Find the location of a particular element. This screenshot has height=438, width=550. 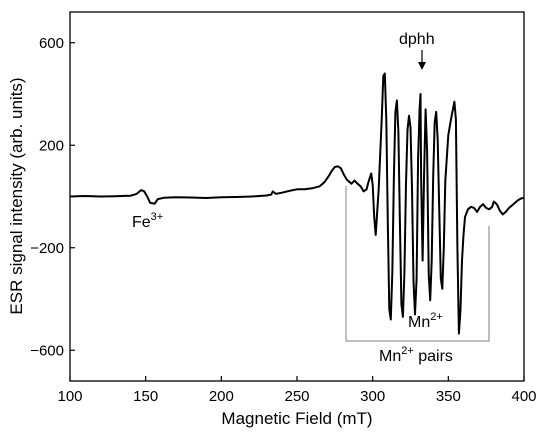

y-tick-label: −200 is located at coordinates (47, 248).